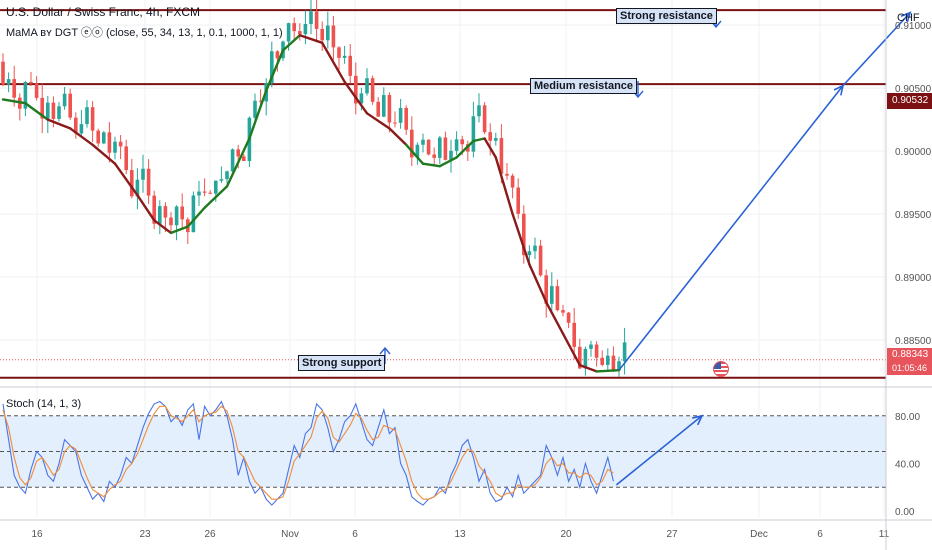  I want to click on medium-resistance-label: Medium resistance, so click(584, 86).